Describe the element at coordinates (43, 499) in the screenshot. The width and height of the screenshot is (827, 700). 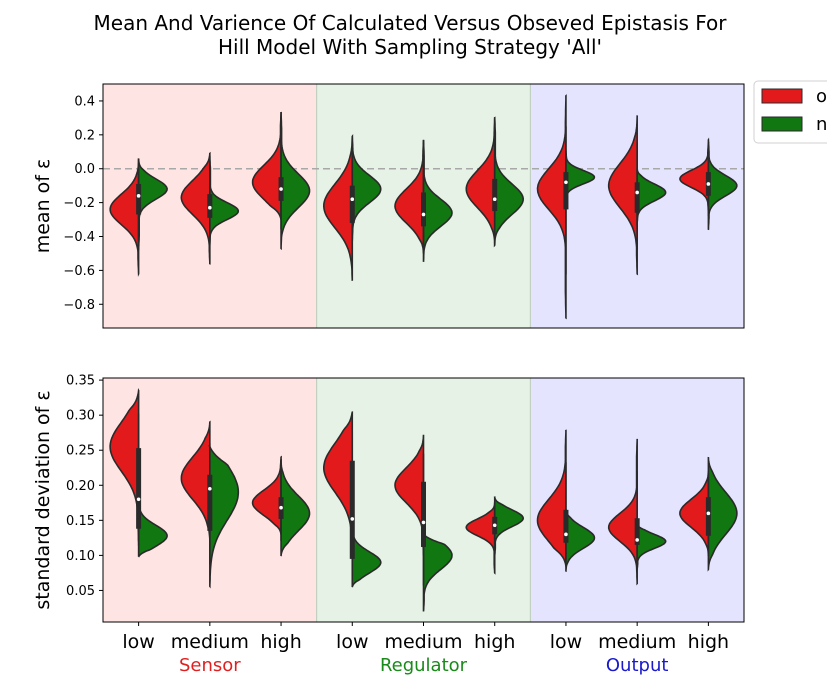
I see `y-axis-label: standard deviation of ε` at that location.